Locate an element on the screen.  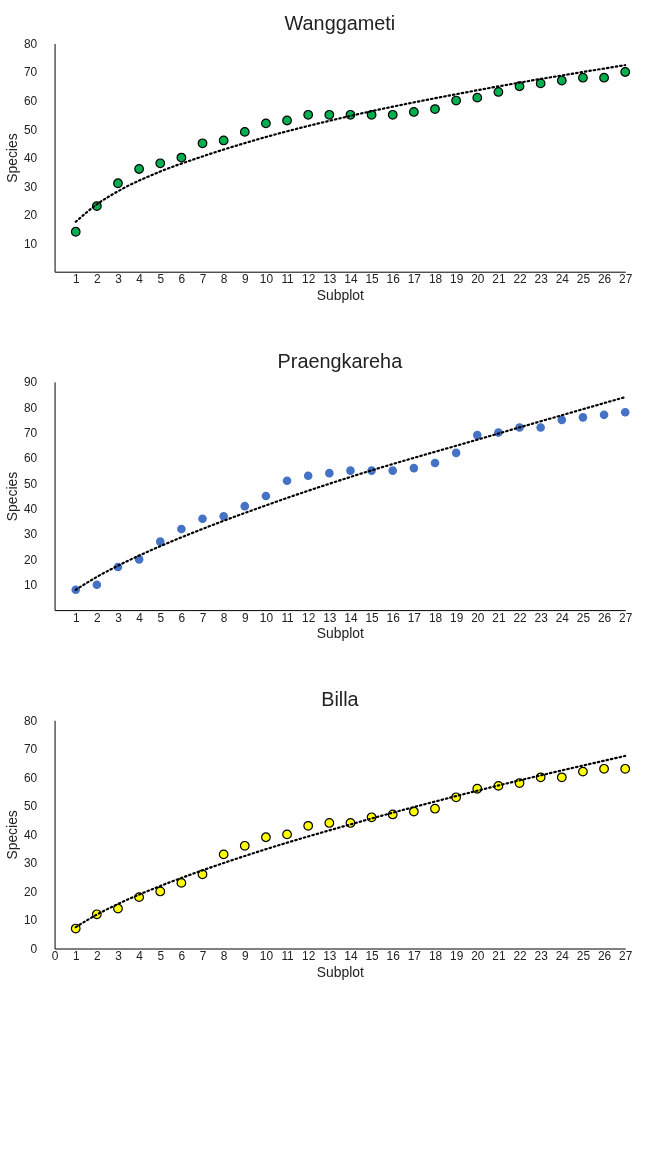
x-tick-label: 19 is located at coordinates (457, 617).